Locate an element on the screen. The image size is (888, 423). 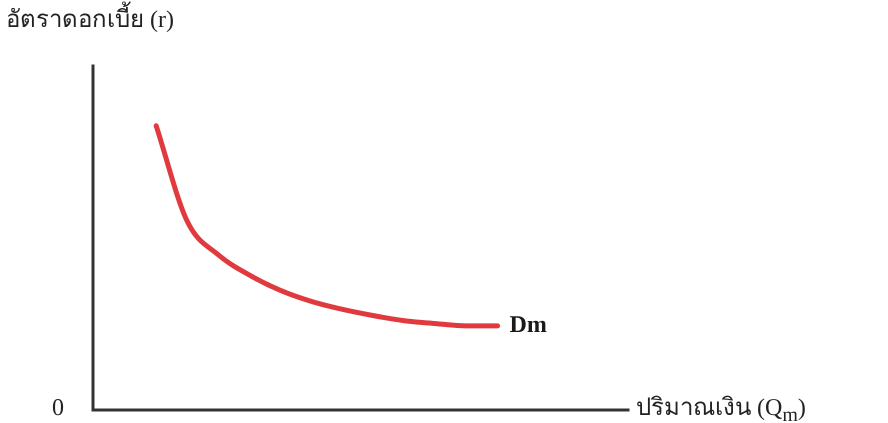
text: ปริมาณเงิน (Q$_{m}$) is located at coordinates (721, 409).